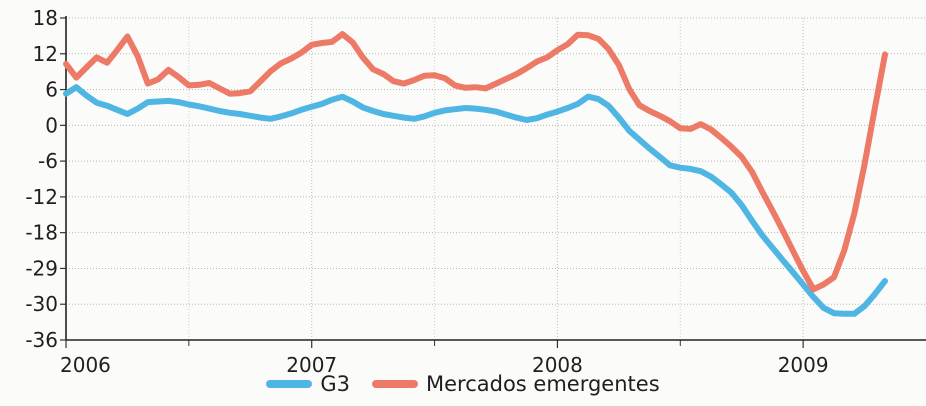  I want to click on y-tick-label: -30, so click(41, 304).